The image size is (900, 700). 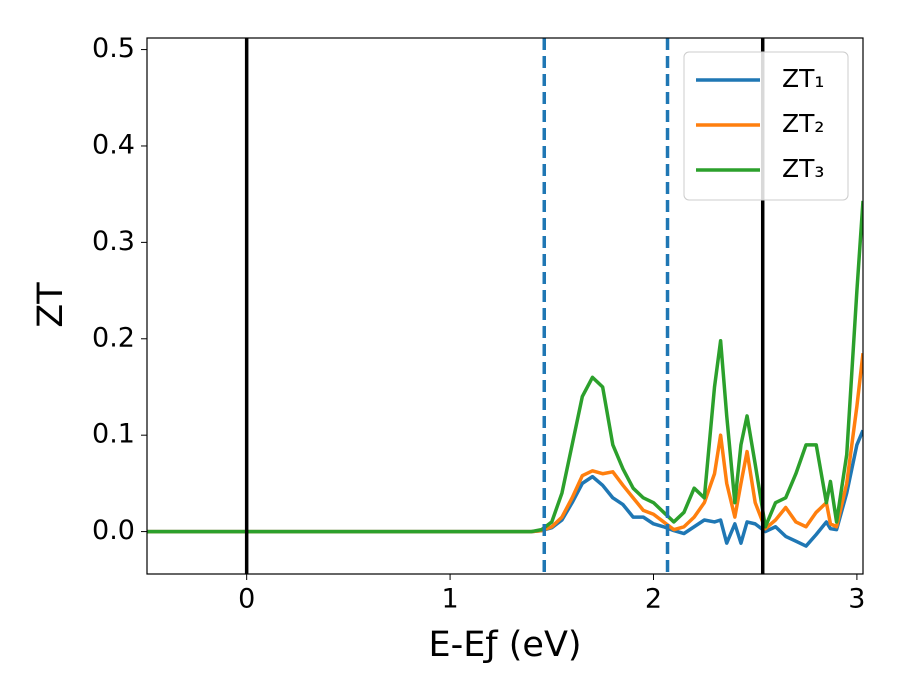 What do you see at coordinates (449, 599) in the screenshot?
I see `x-tick-label: 1` at bounding box center [449, 599].